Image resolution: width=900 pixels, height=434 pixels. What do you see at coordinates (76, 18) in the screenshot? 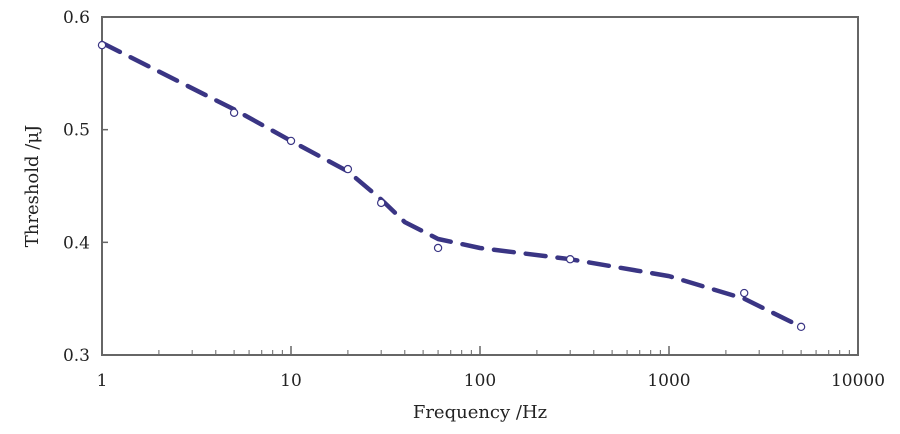
I see `y-tick-label: 0.6` at bounding box center [76, 18].